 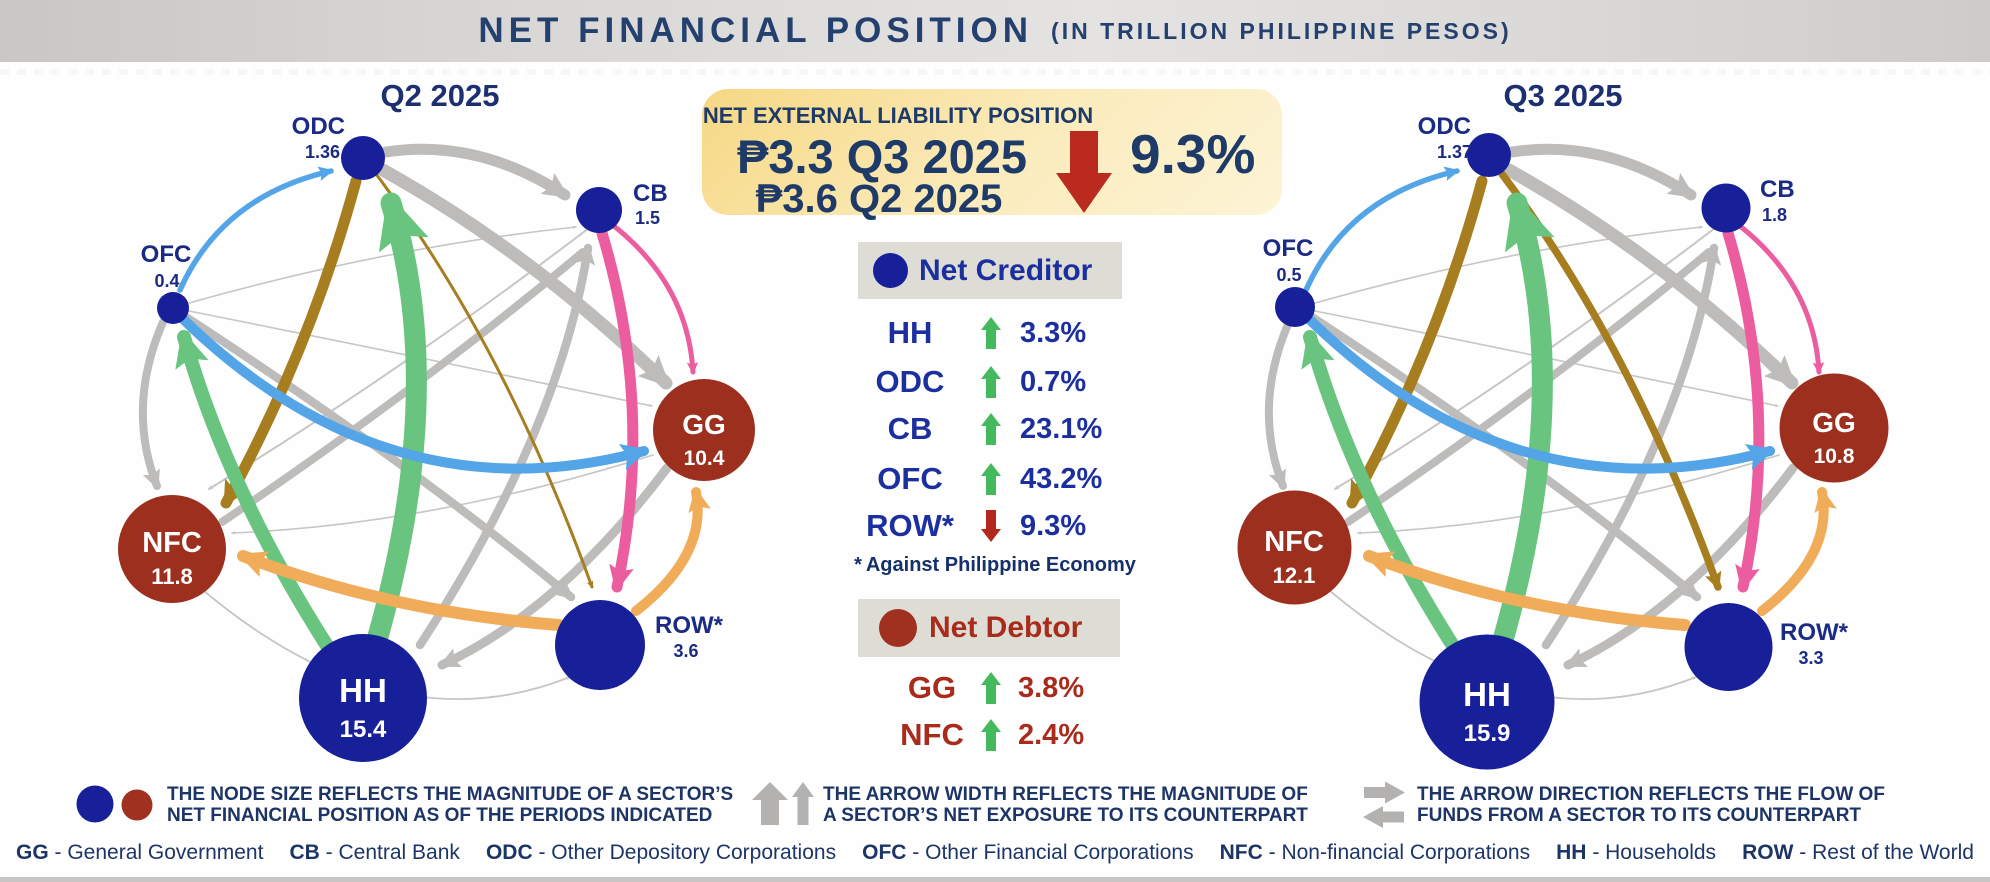 What do you see at coordinates (1487, 733) in the screenshot?
I see `svg-text: 15.9` at bounding box center [1487, 733].